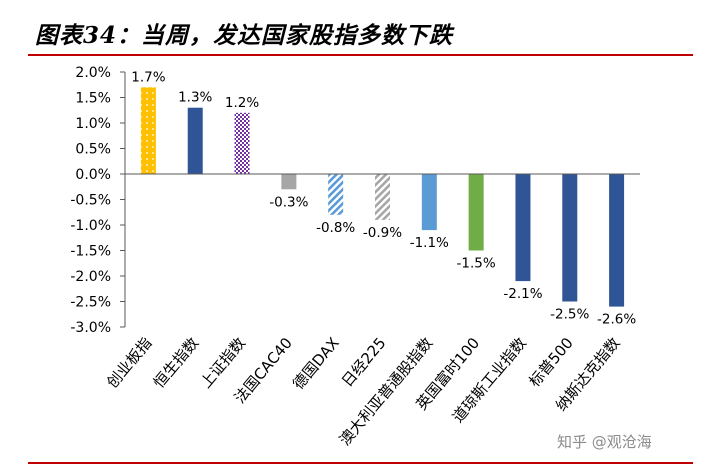 Image resolution: width=709 pixels, height=471 pixels. What do you see at coordinates (382, 233) in the screenshot?
I see `data-label: -0.9%` at bounding box center [382, 233].